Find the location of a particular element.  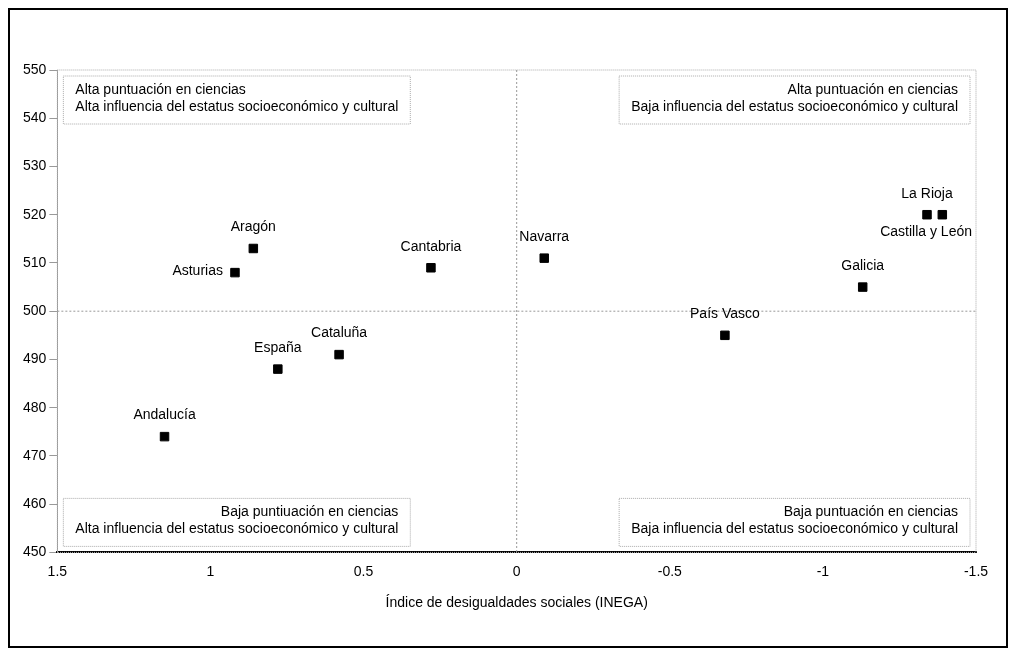

y-tick-label: 460 is located at coordinates (35, 503).